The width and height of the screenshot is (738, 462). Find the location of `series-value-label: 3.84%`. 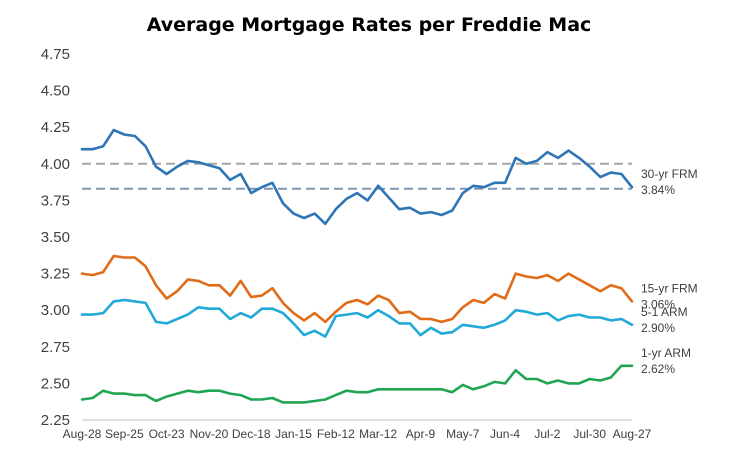

series-value-label: 3.84% is located at coordinates (658, 190).